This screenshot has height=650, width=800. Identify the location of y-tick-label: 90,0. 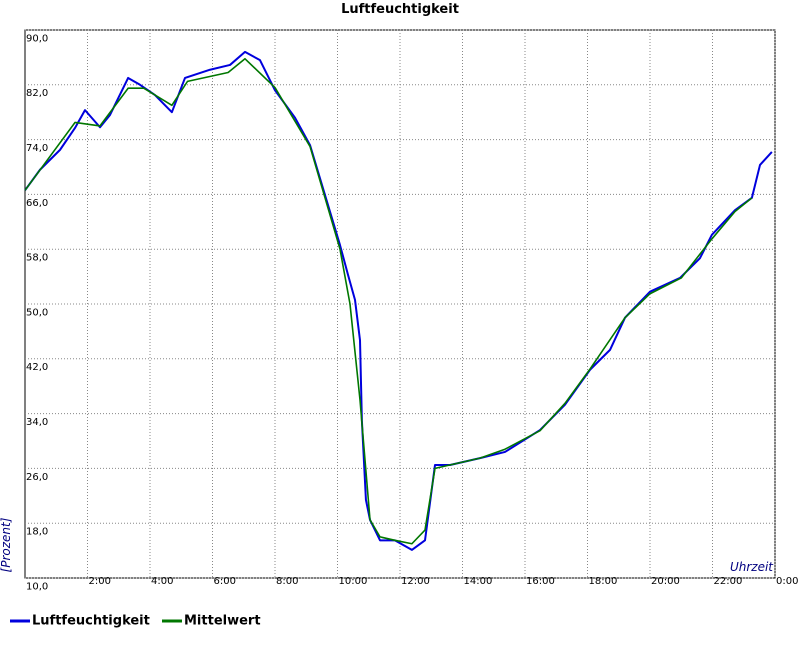
(37, 38).